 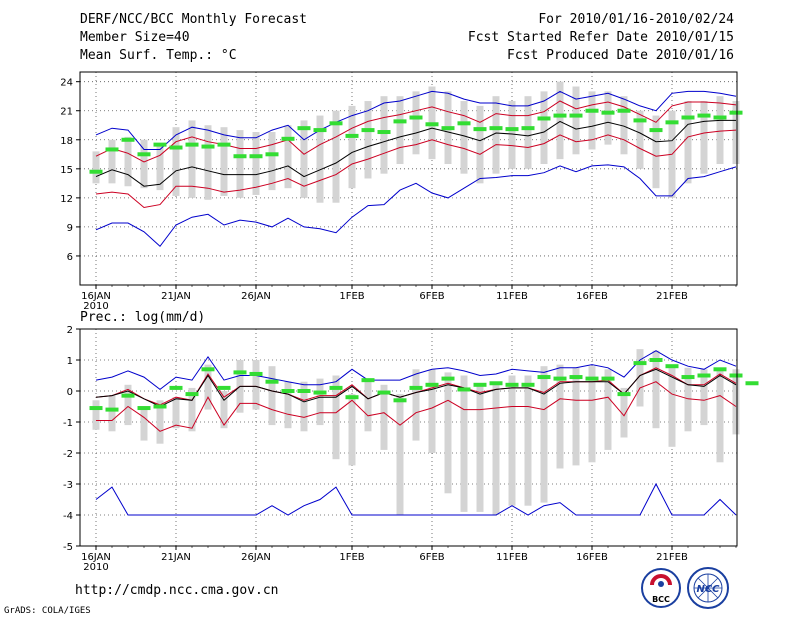 I want to click on temp-xtick-label: 21FEB, so click(x=672, y=296).